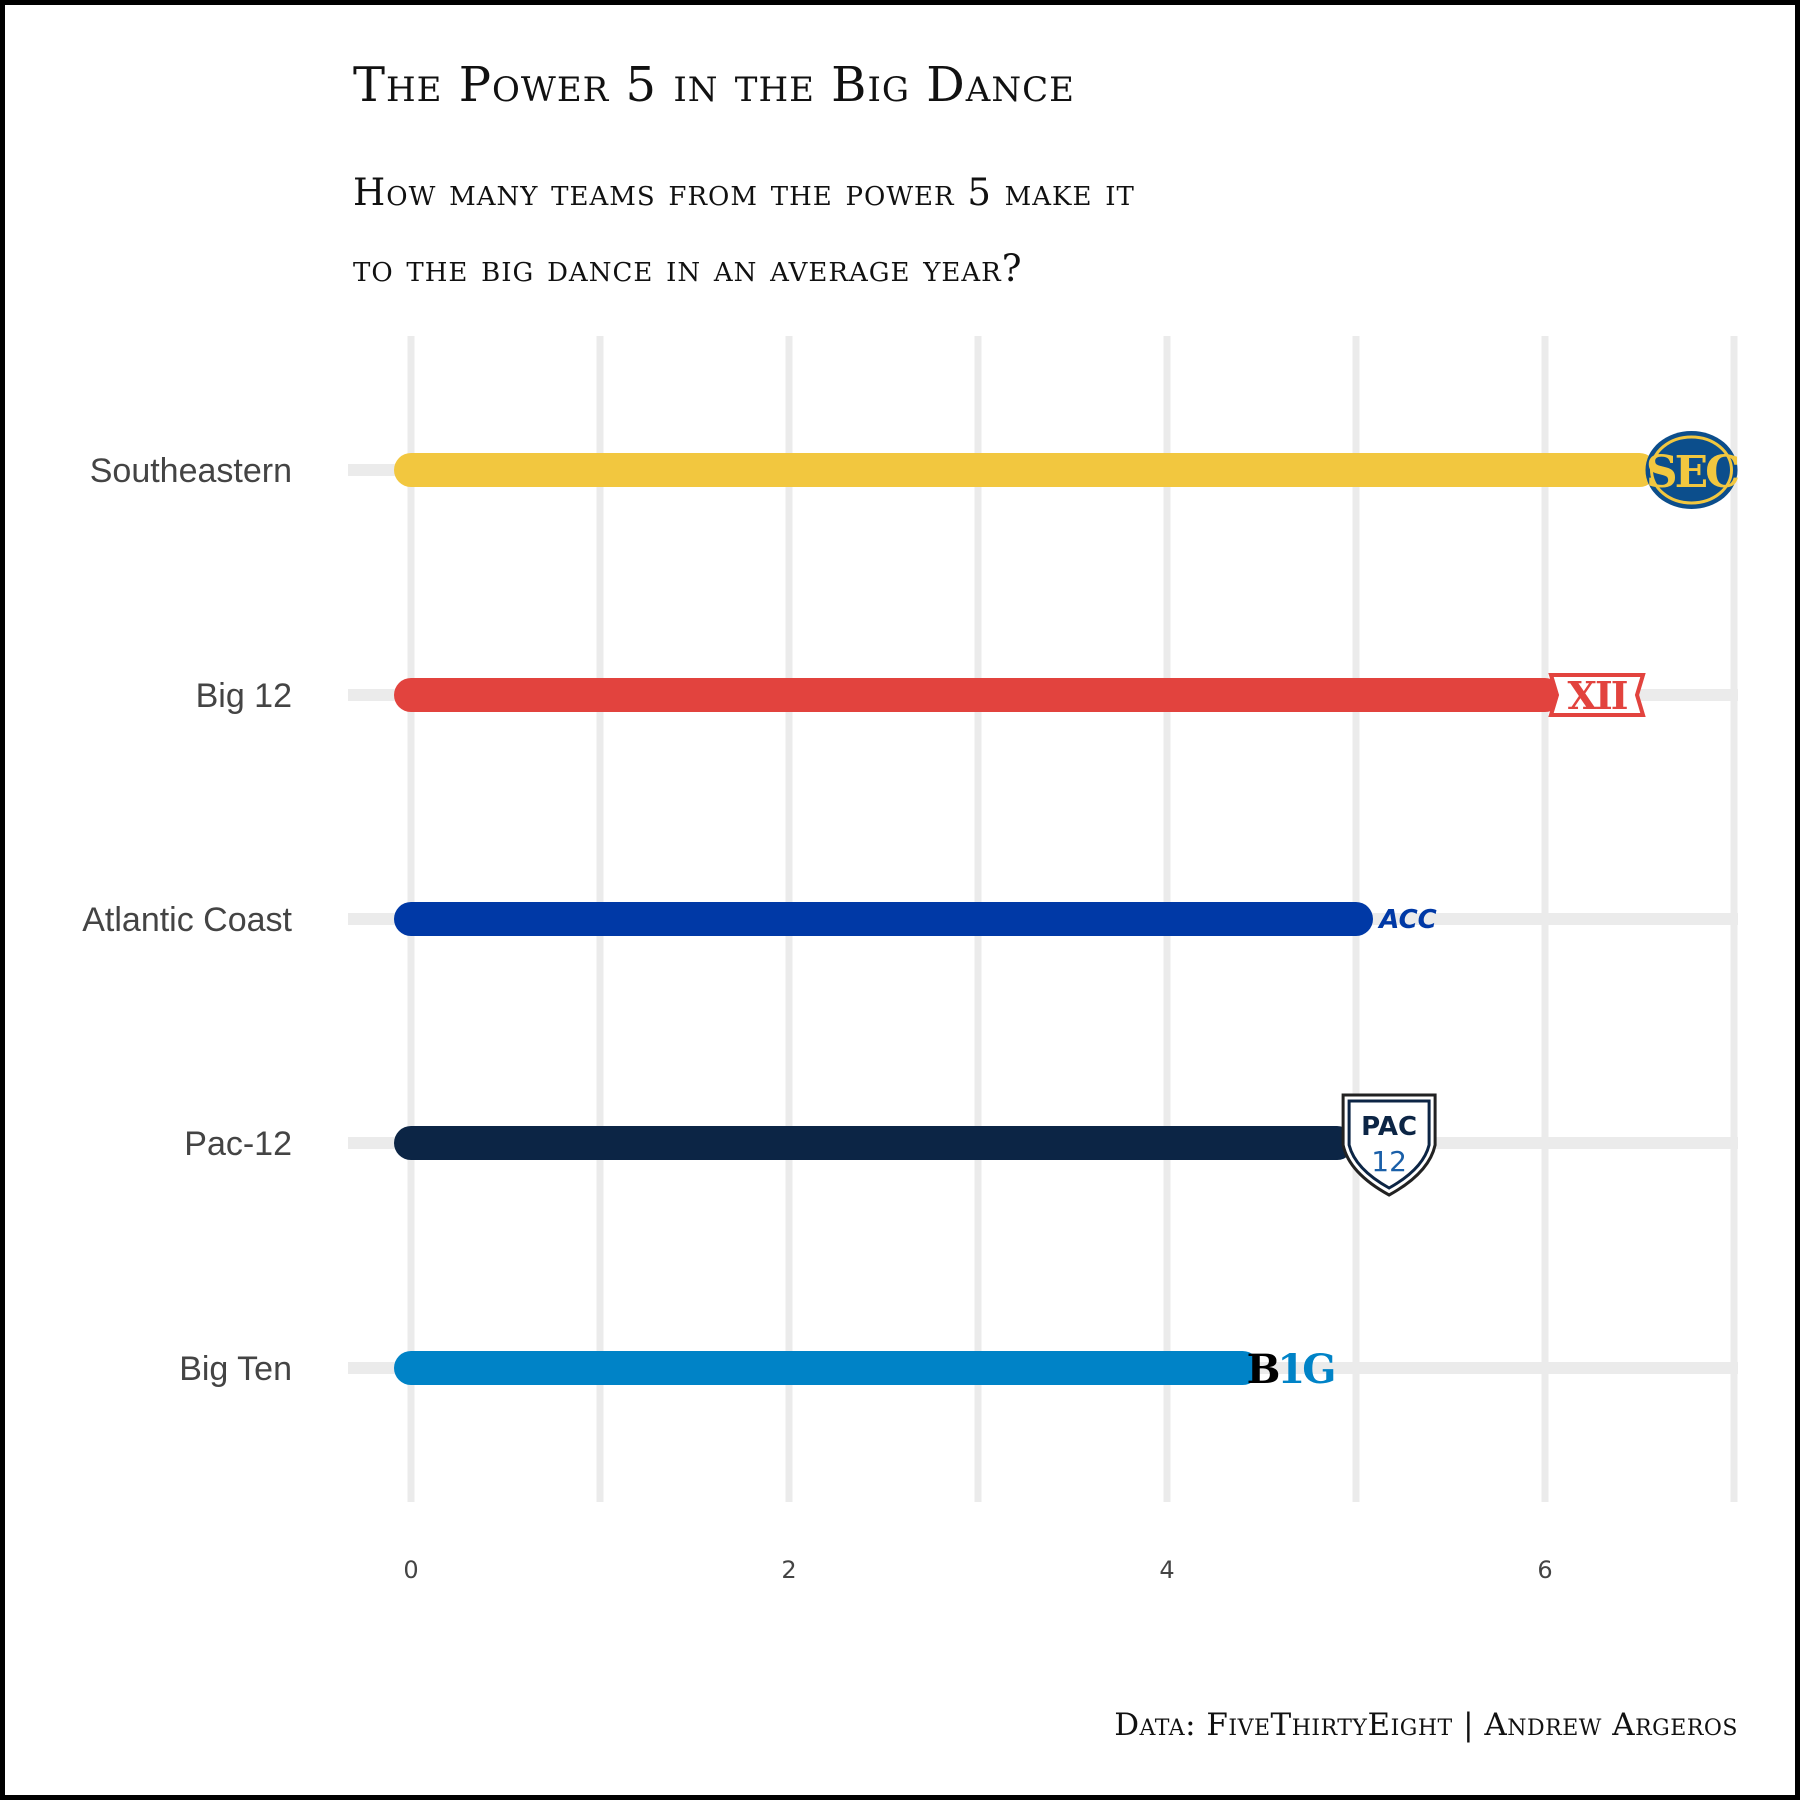 The image size is (1800, 1800). I want to click on x-axis-ticks: 0 2 4 6, so click(977, 1570).